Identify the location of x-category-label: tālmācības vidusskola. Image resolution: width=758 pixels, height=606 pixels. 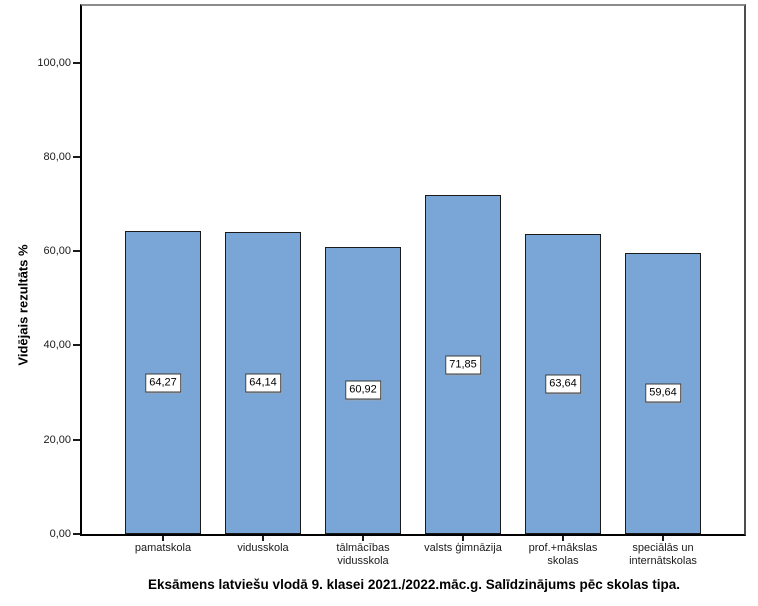
(363, 554).